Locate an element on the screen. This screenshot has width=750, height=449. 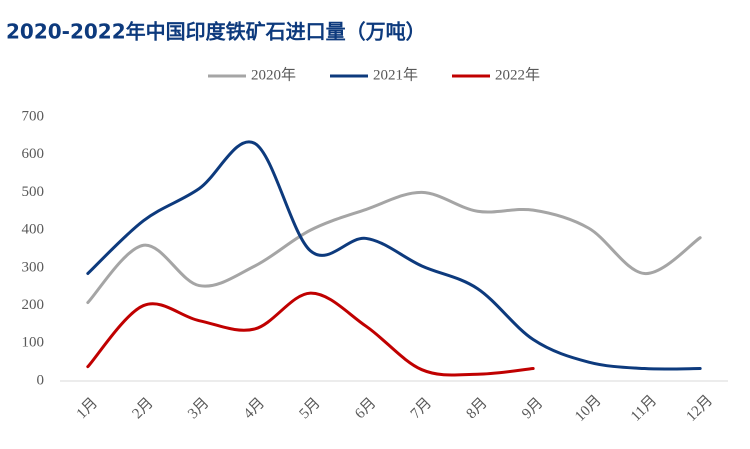
x-tick-label: 9月 is located at coordinates (532, 408).